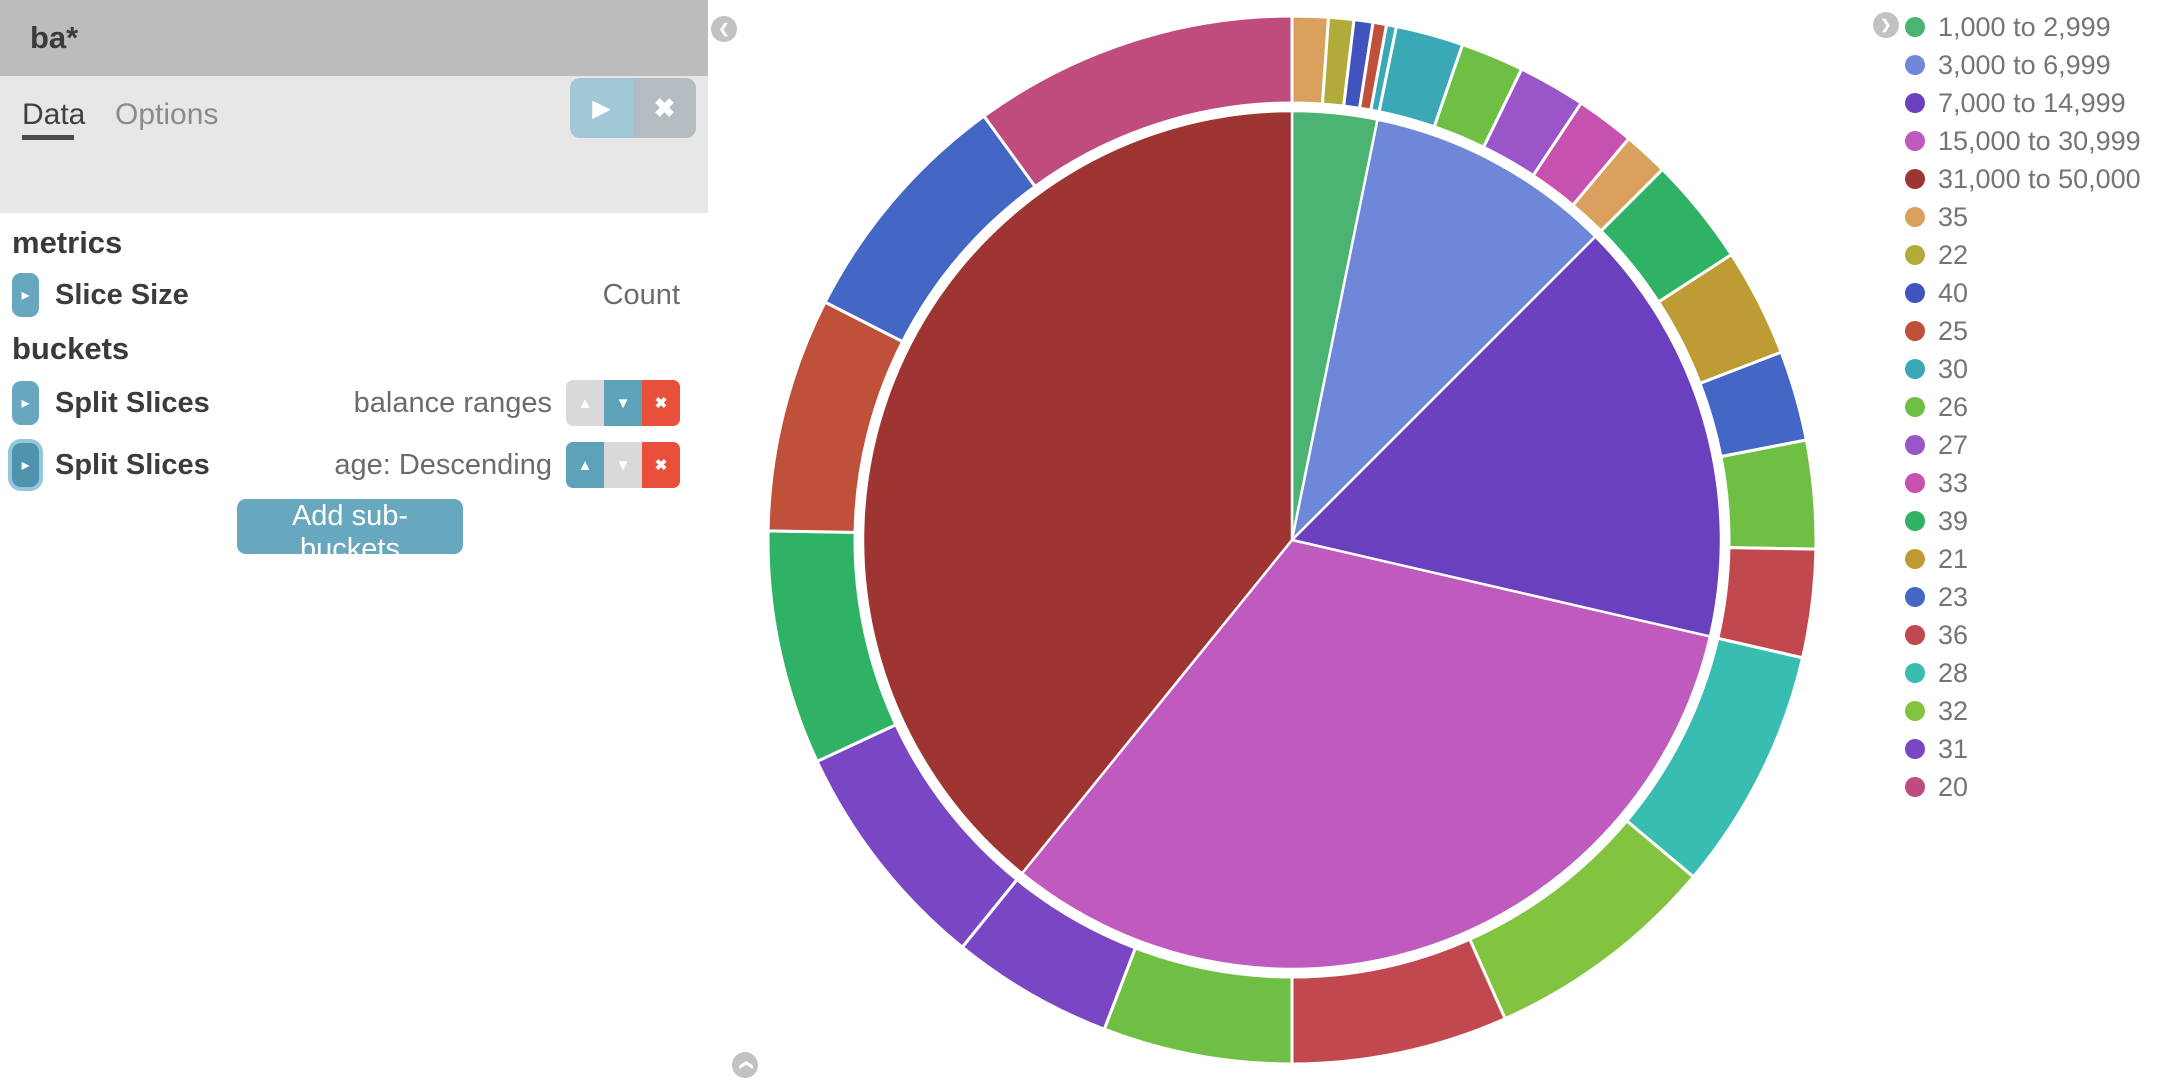 Image resolution: width=2158 pixels, height=1088 pixels. What do you see at coordinates (1953, 748) in the screenshot?
I see `legend-label: 31` at bounding box center [1953, 748].